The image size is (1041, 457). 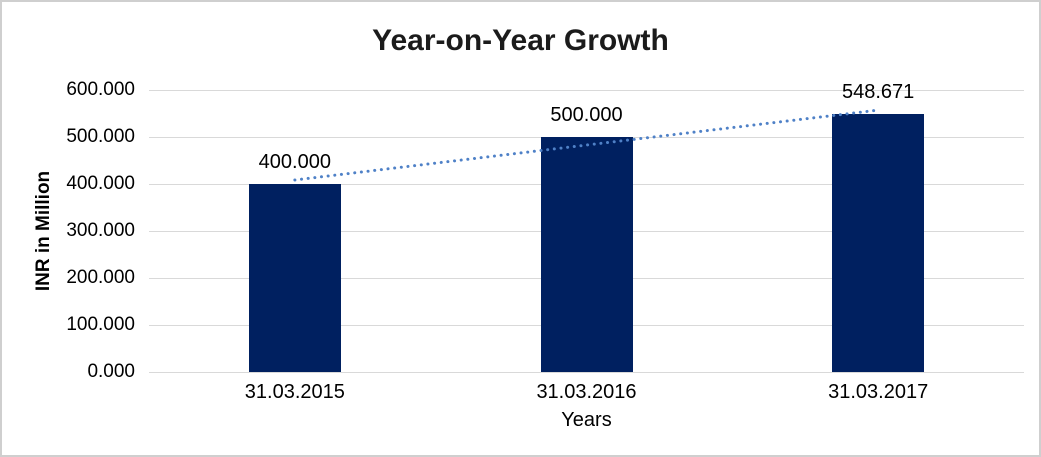 What do you see at coordinates (586, 254) in the screenshot?
I see `bar-31.03.2016` at bounding box center [586, 254].